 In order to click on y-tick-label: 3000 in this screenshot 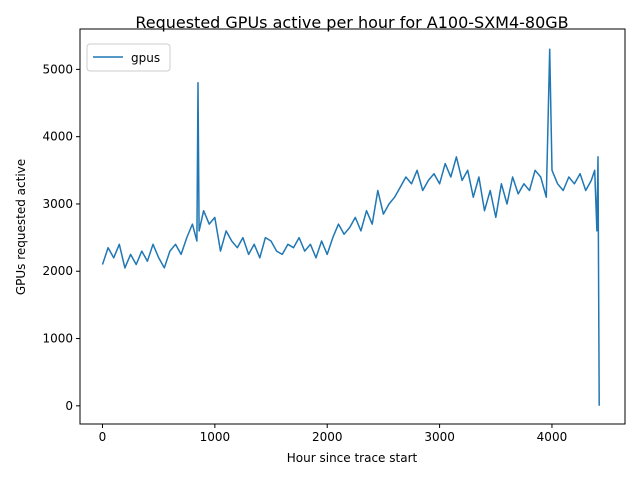, I will do `click(57, 204)`.